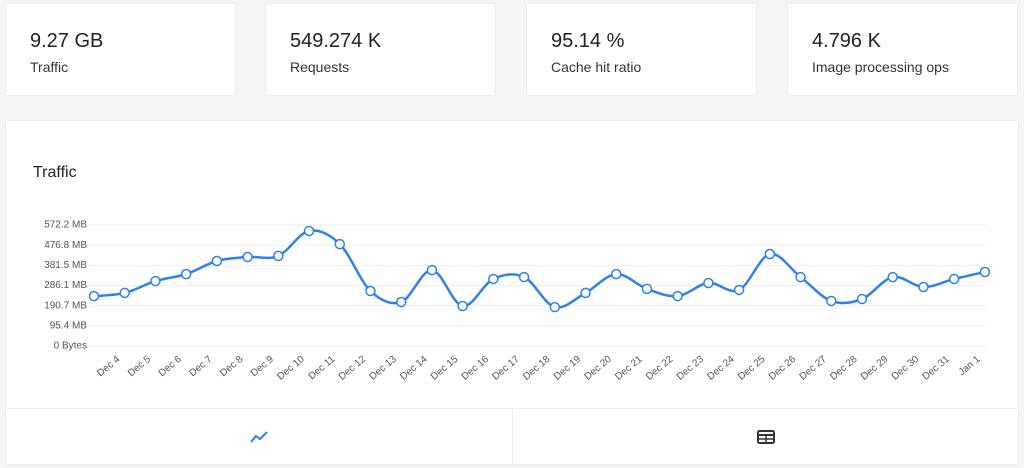 Image resolution: width=1024 pixels, height=468 pixels. What do you see at coordinates (846, 41) in the screenshot?
I see `stat-value: 4.796 K` at bounding box center [846, 41].